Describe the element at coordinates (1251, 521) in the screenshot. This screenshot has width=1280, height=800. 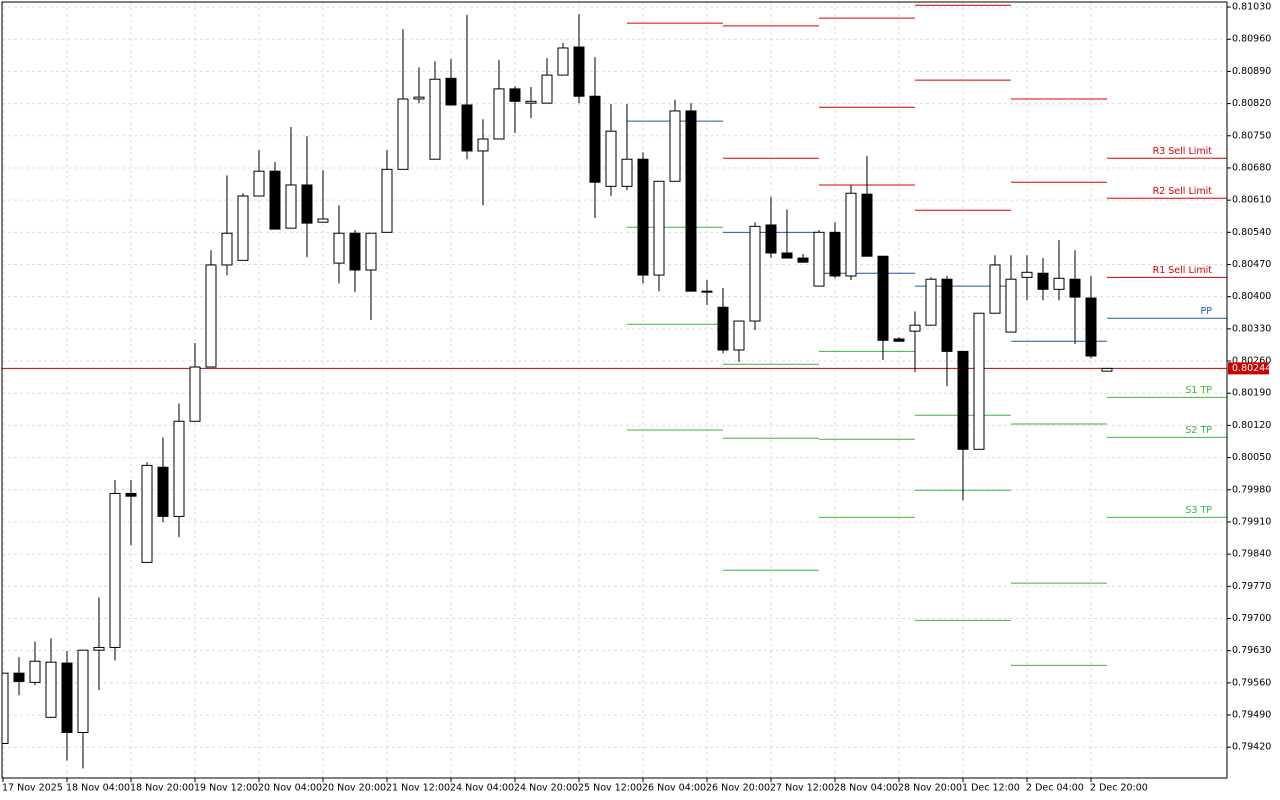
I see `y-tick-label: 0.79910` at that location.